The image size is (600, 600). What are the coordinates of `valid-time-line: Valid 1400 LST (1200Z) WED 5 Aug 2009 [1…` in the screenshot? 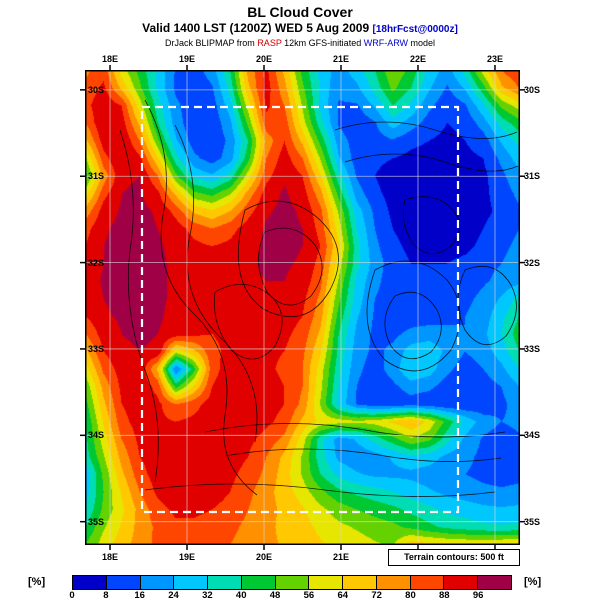 It's located at (300, 28).